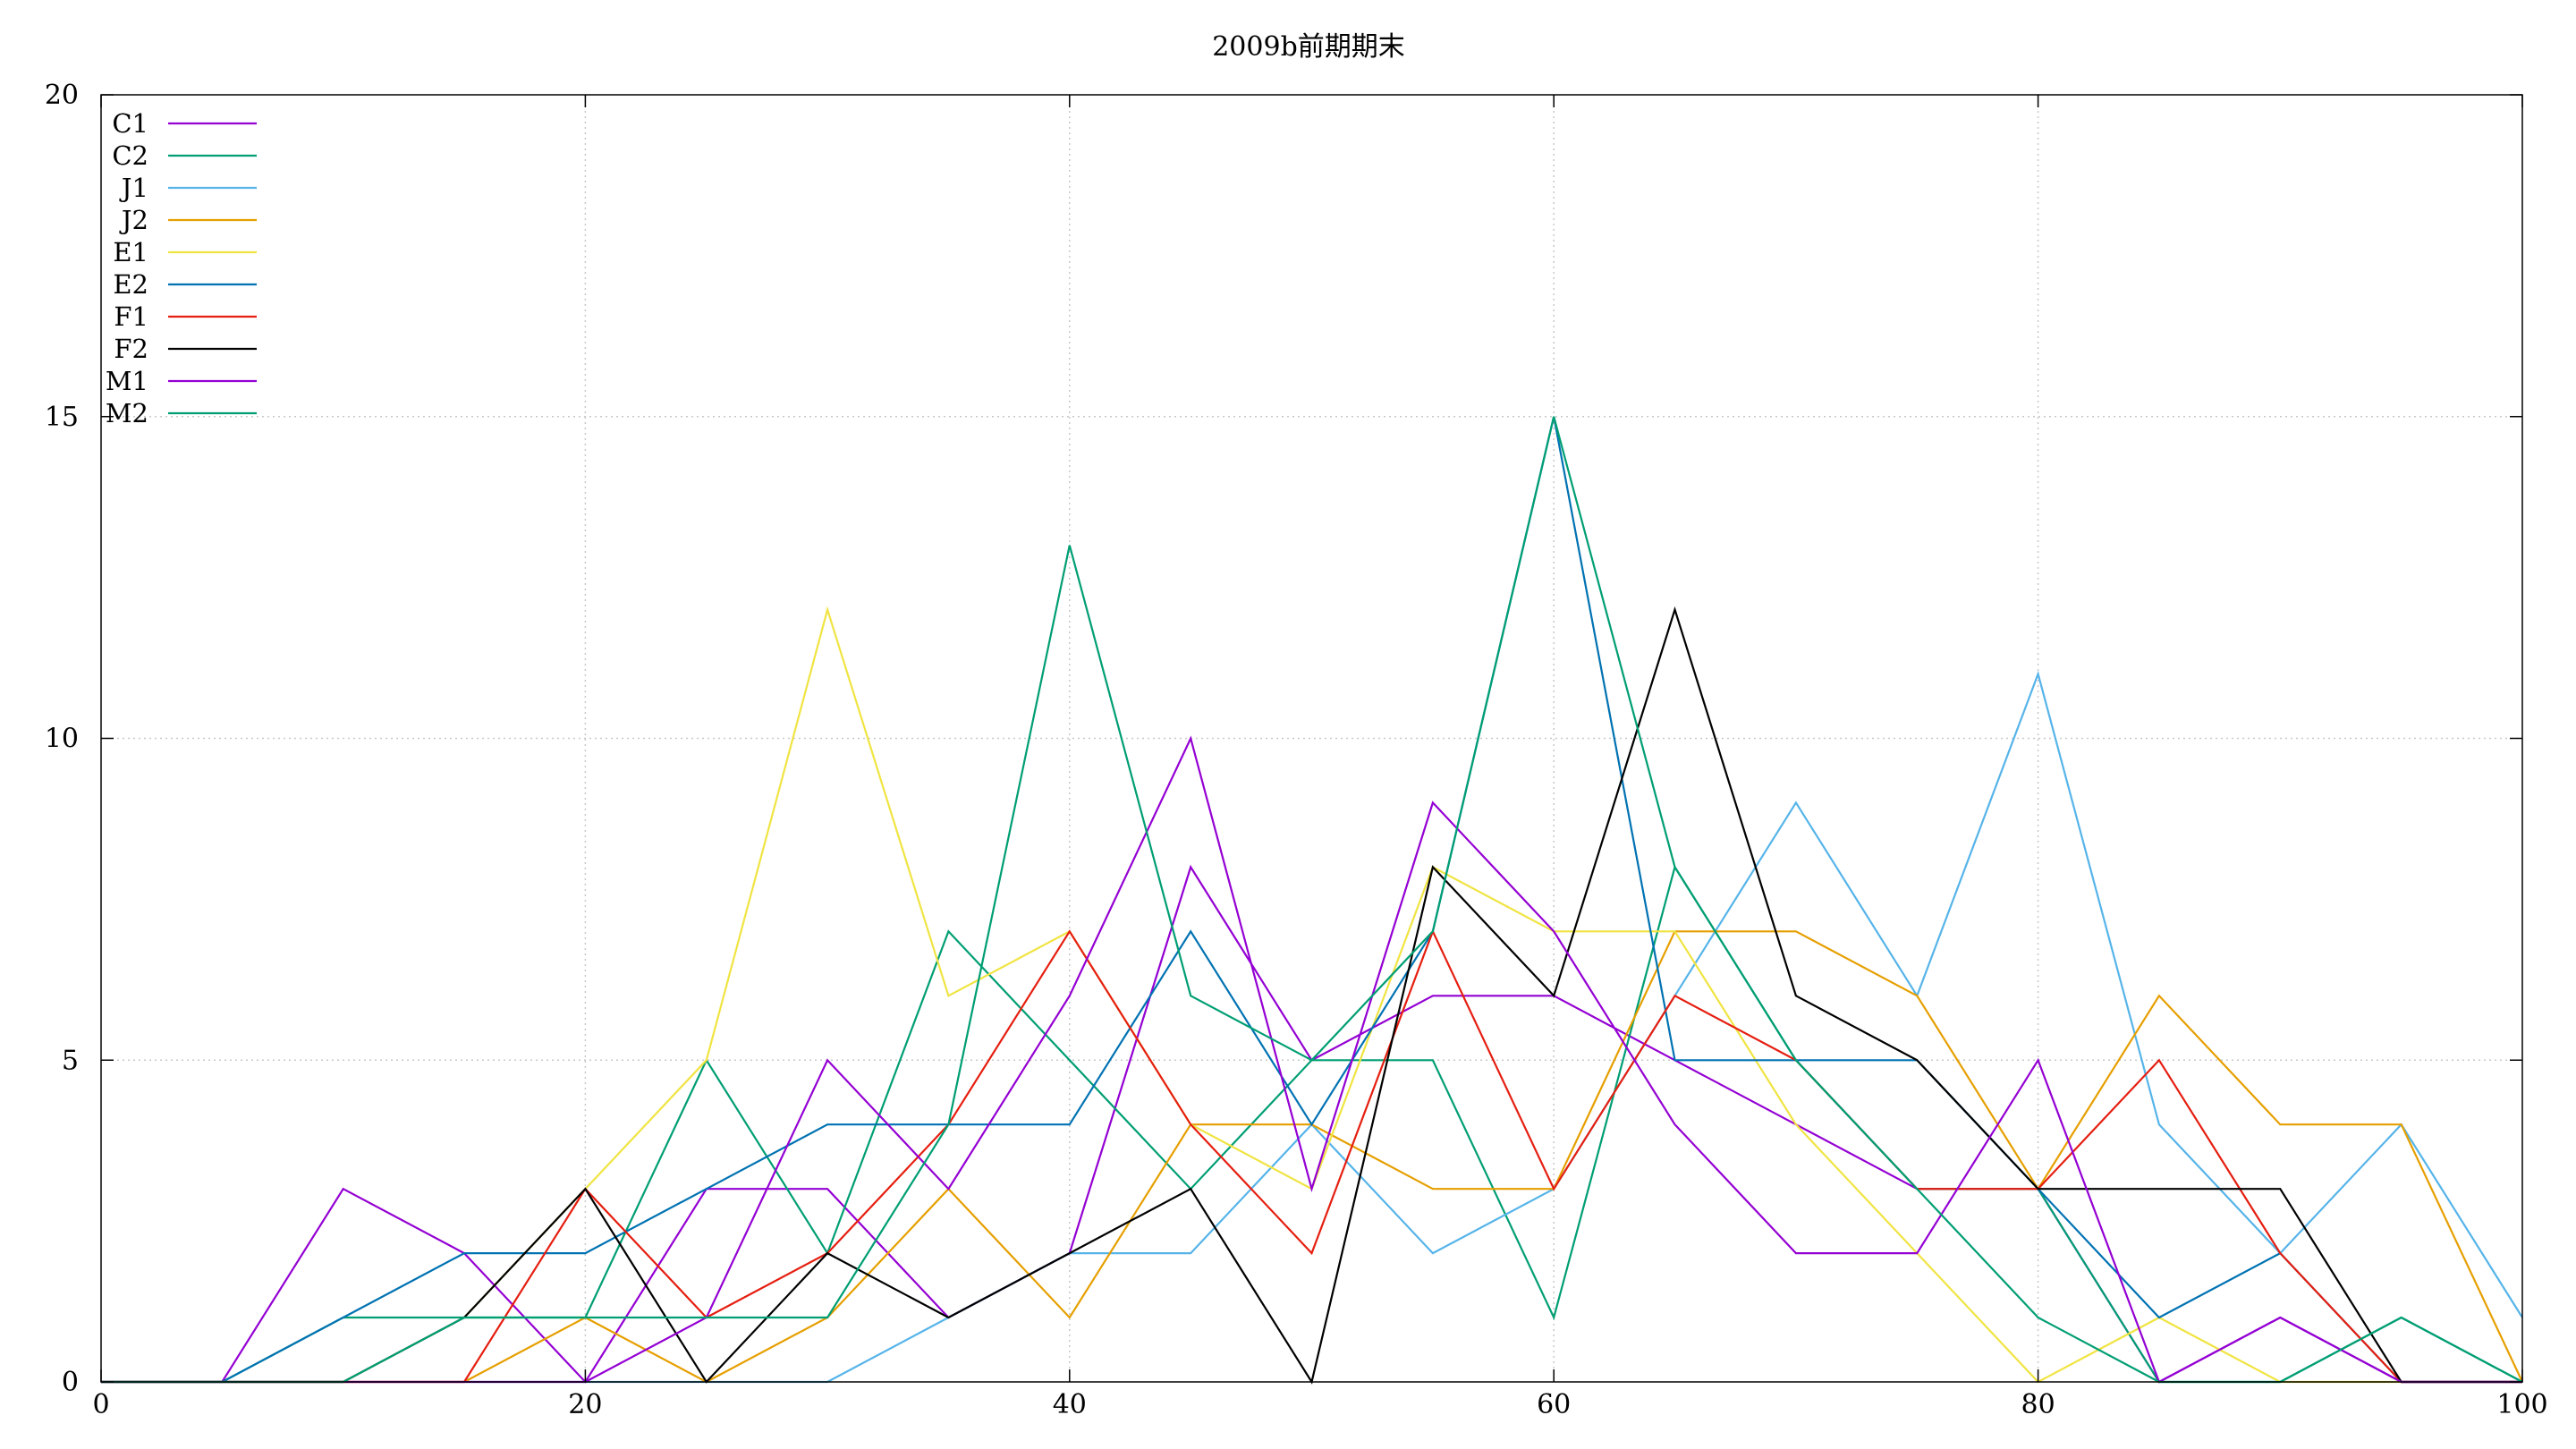 The height and width of the screenshot is (1449, 2576). I want to click on x-tick-label: 20, so click(585, 1404).